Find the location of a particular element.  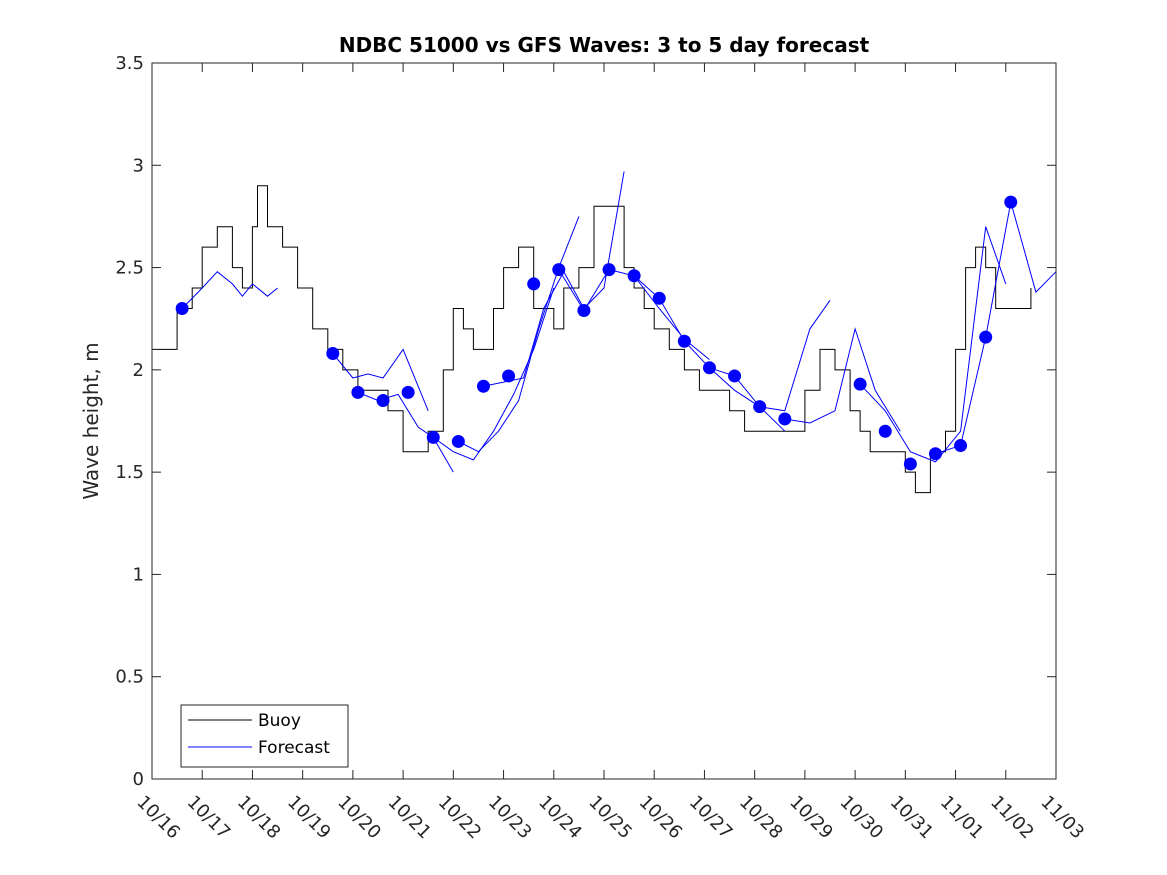

legend-box is located at coordinates (264, 736).